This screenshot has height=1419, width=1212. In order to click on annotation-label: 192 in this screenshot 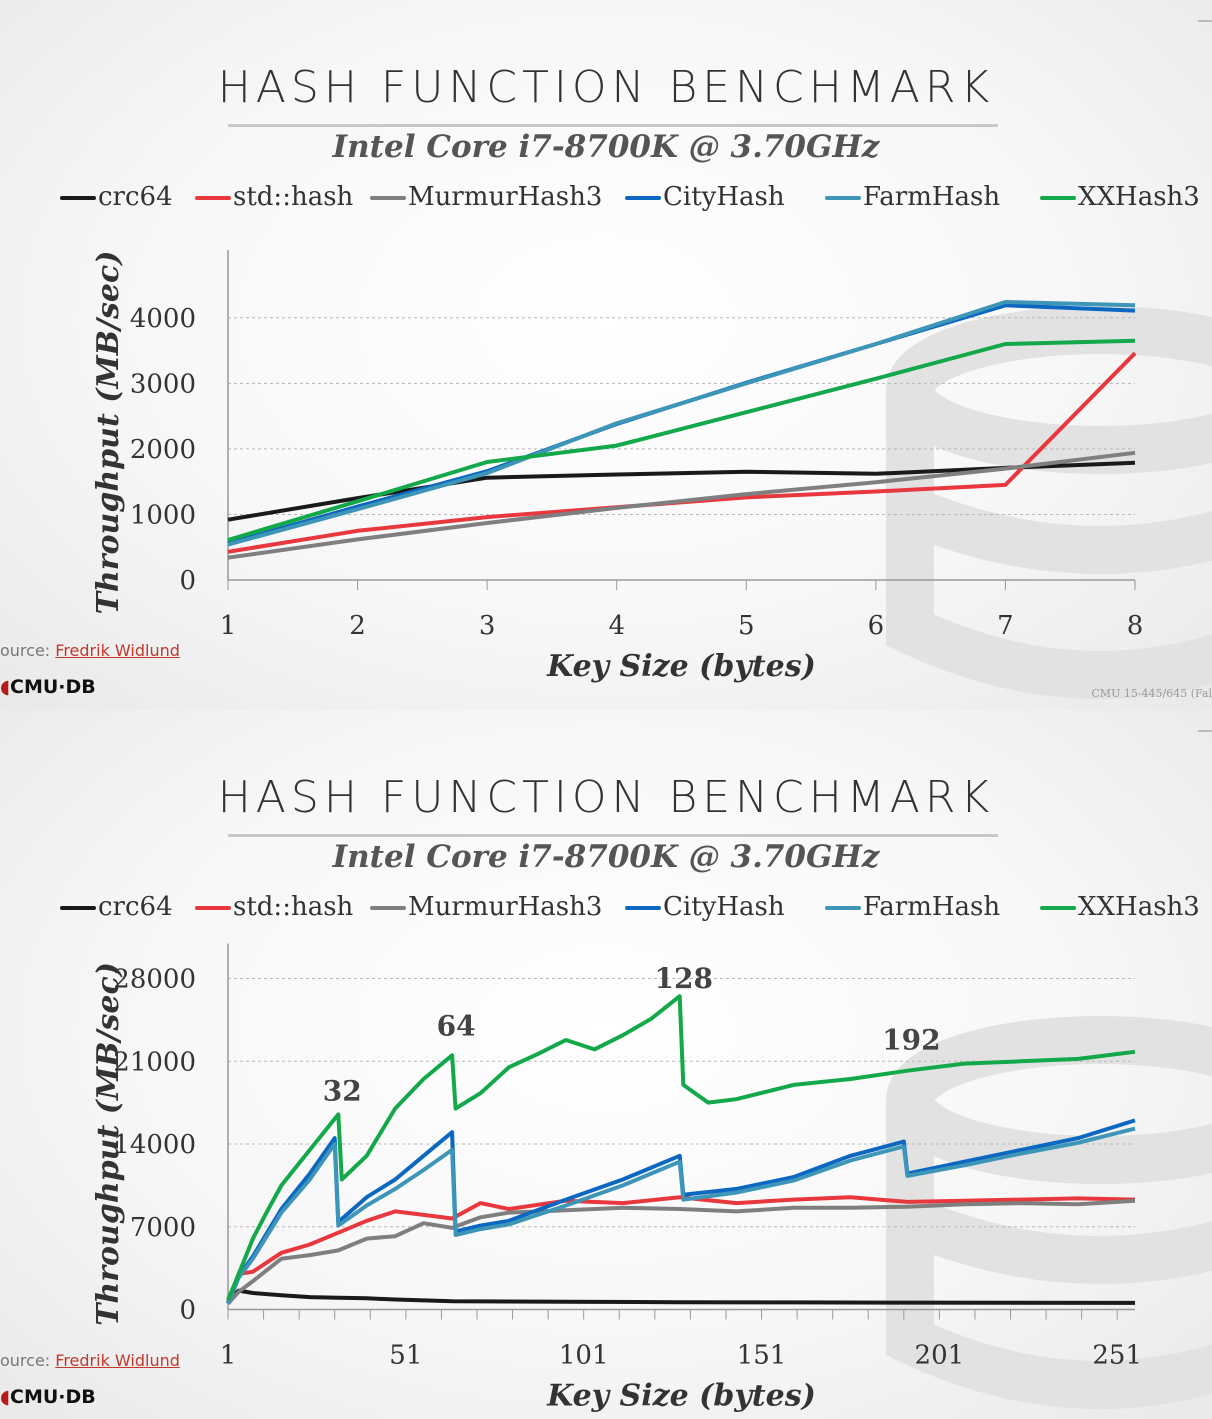, I will do `click(911, 1040)`.